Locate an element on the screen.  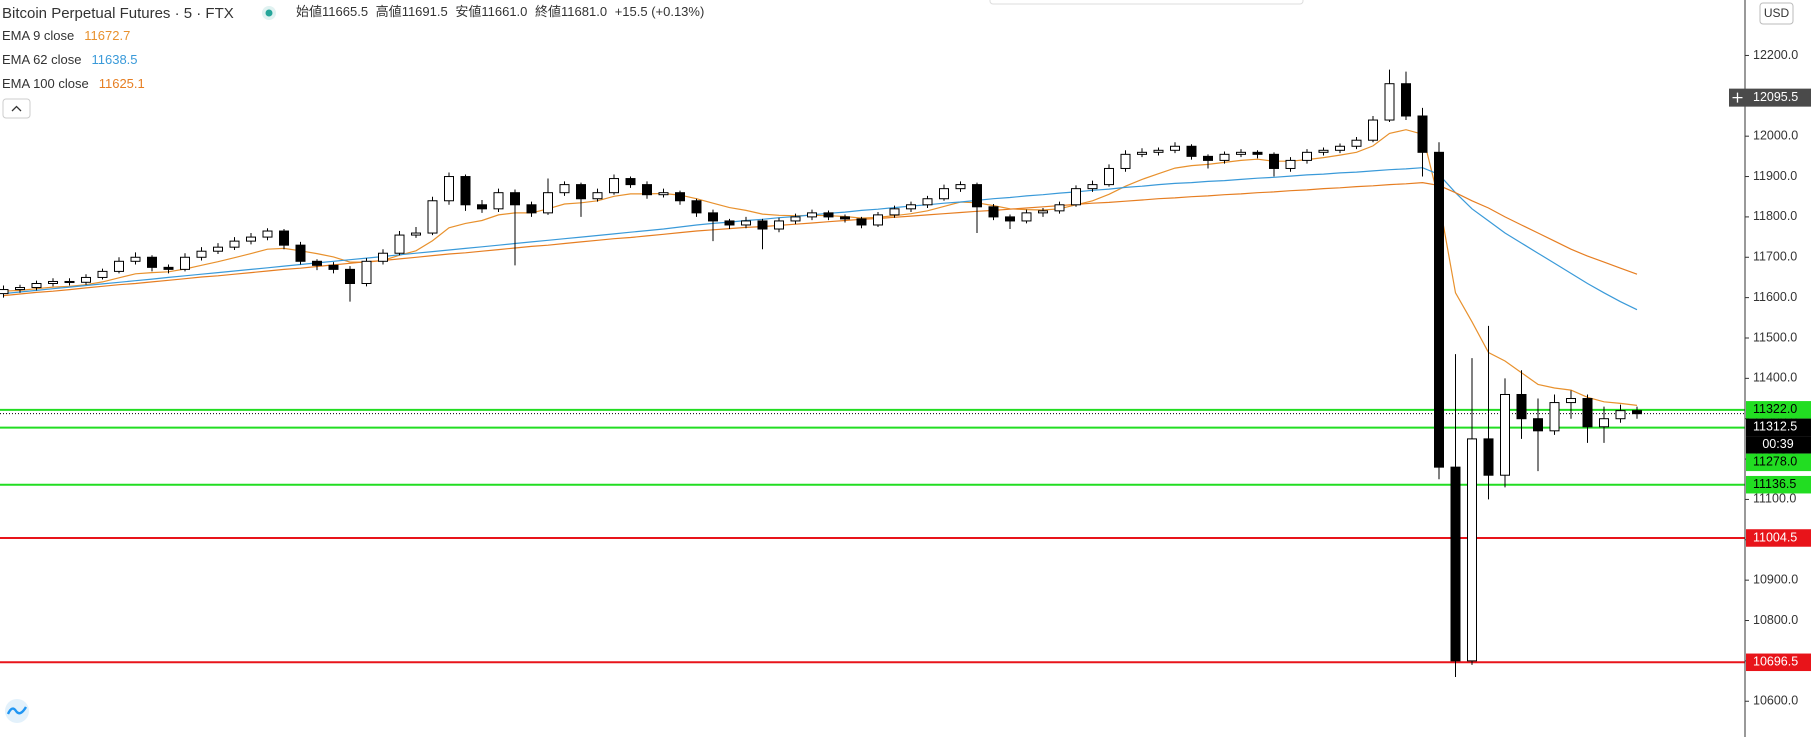
indicator-legend-item: EMA 62 close 11638.5 is located at coordinates (70, 59).